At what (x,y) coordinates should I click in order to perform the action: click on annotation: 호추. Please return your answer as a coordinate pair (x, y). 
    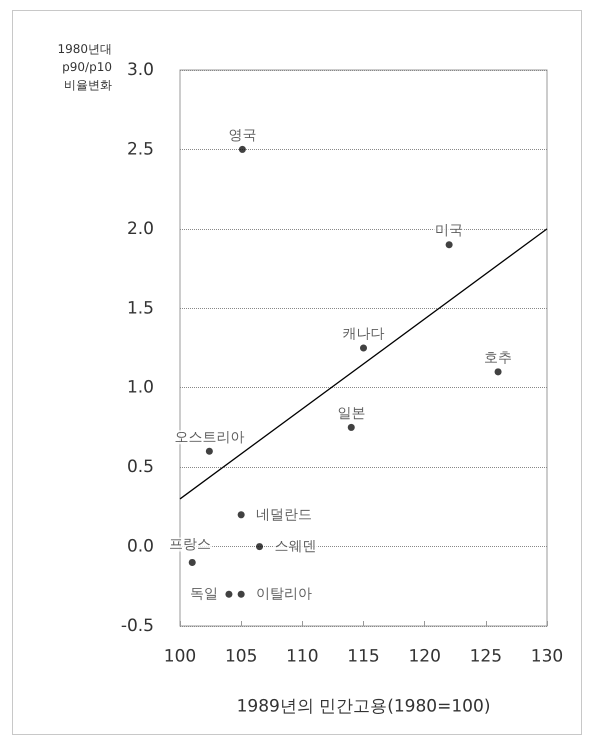
    Looking at the image, I should click on (498, 358).